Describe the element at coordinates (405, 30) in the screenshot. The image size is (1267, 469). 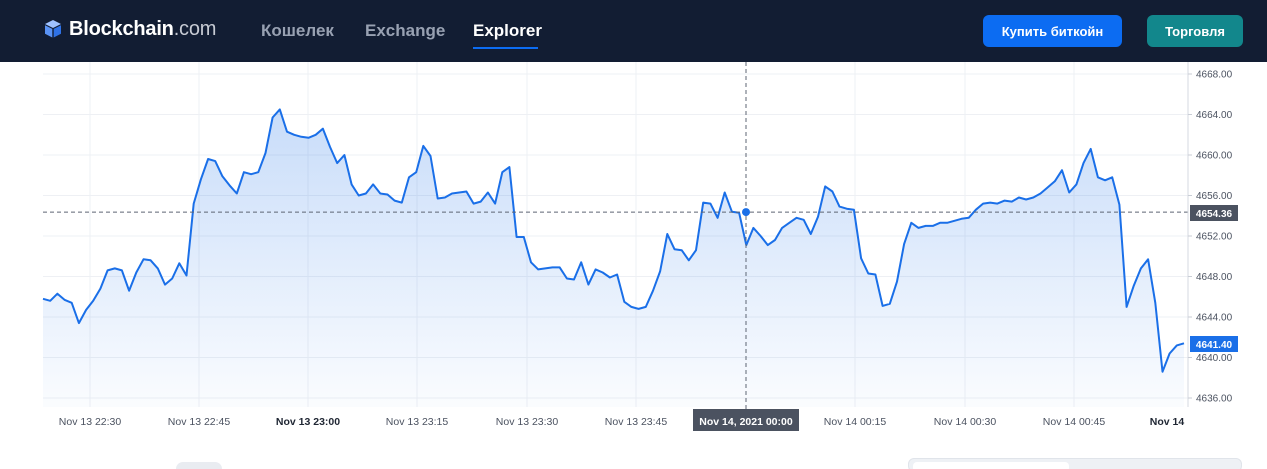
I see `nav-exchange: Exchange` at that location.